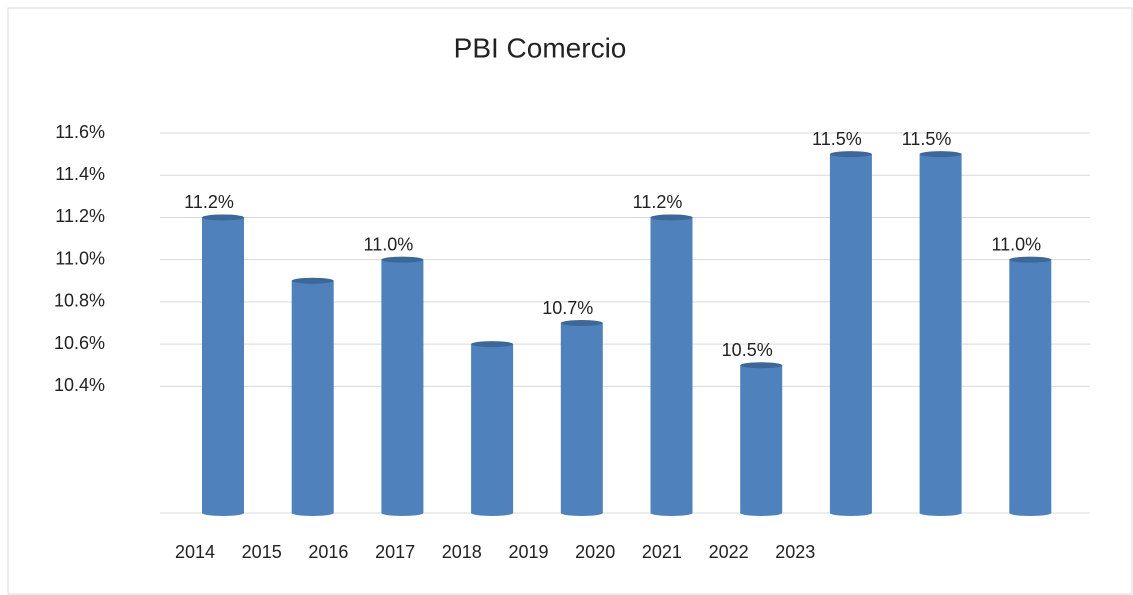 This screenshot has height=595, width=1133. What do you see at coordinates (662, 552) in the screenshot?
I see `x-tick-label: 2021` at bounding box center [662, 552].